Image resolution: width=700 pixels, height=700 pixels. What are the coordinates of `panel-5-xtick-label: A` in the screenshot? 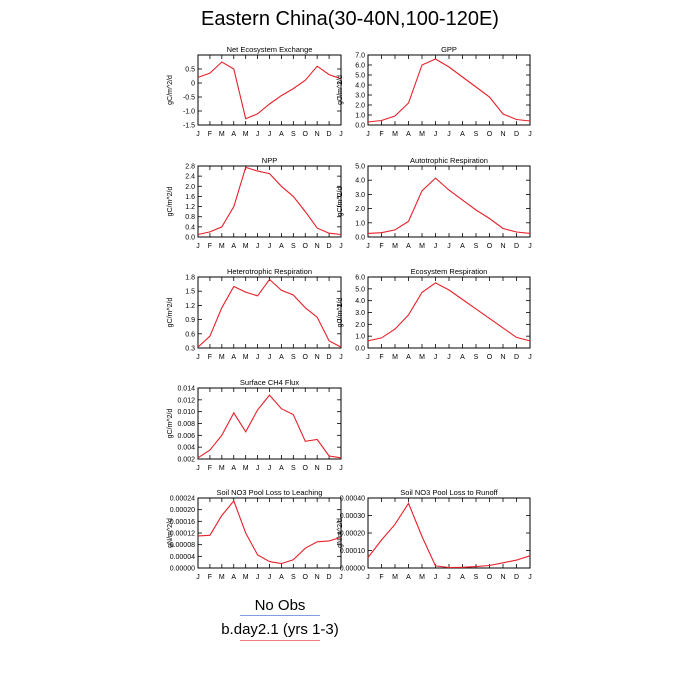 It's located at (233, 357).